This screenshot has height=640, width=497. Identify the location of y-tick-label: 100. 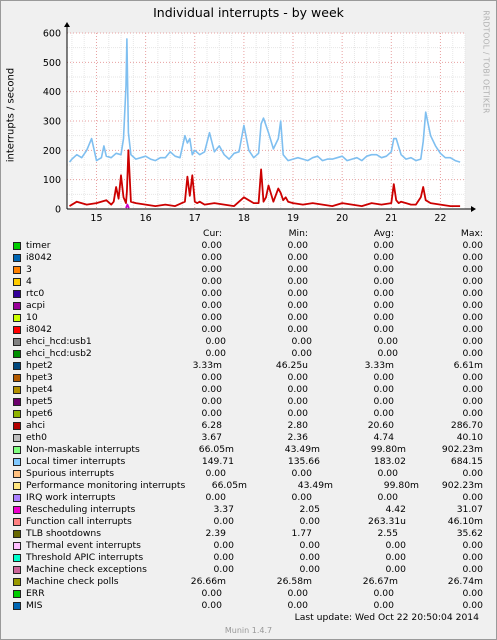
(52, 180).